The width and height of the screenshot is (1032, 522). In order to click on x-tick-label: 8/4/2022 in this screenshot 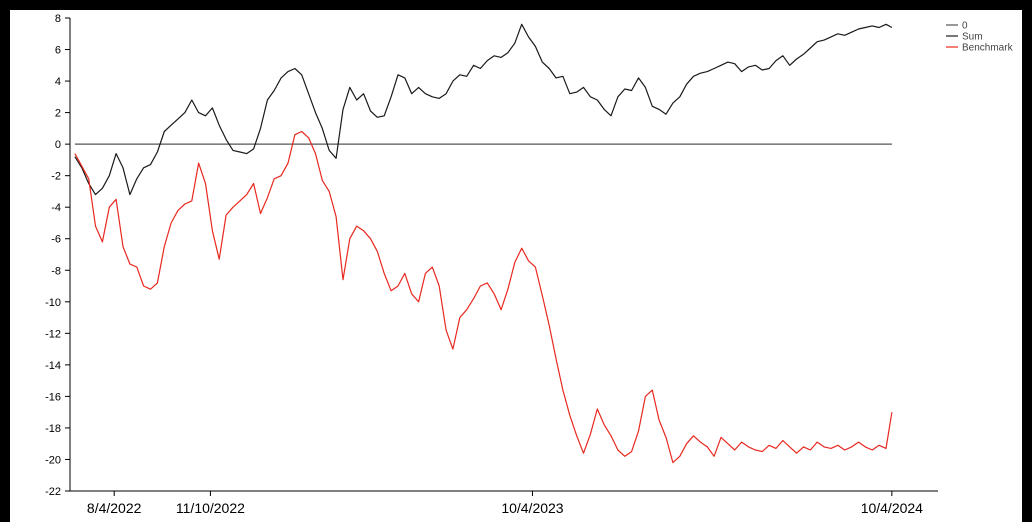, I will do `click(114, 508)`.